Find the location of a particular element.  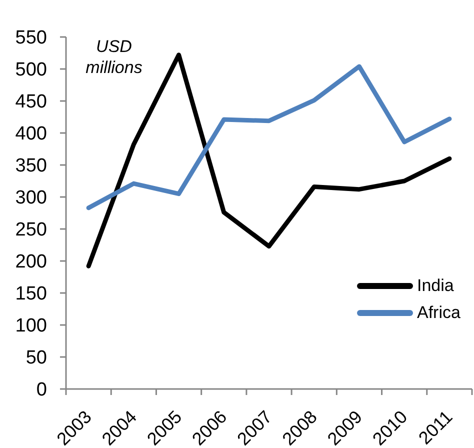

y-tick-label: 300 is located at coordinates (31, 198).